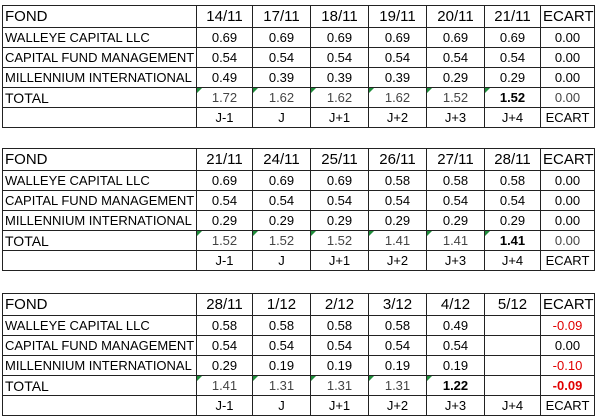 The image size is (596, 420). Describe the element at coordinates (397, 159) in the screenshot. I see `cell: 26/11` at that location.